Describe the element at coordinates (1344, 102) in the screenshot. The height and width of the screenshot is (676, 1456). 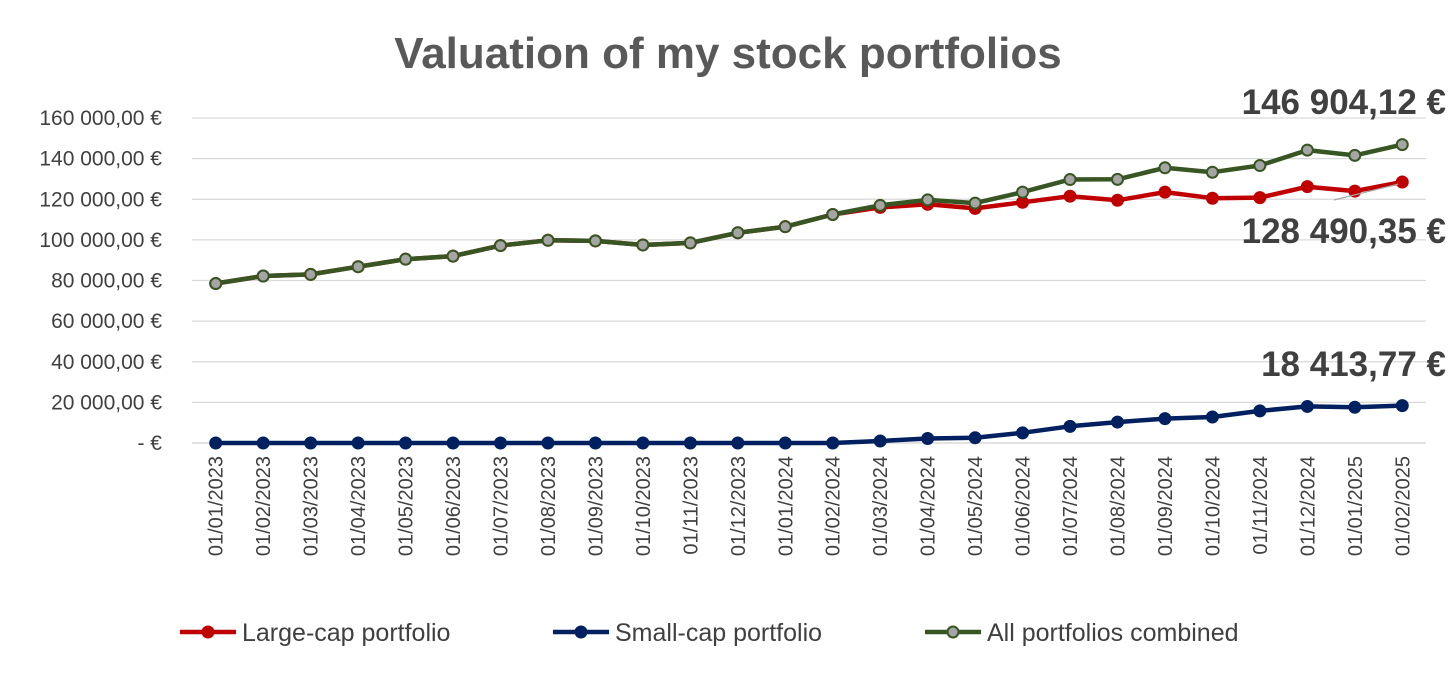
I see `data-label: 146 904,12 €` at that location.